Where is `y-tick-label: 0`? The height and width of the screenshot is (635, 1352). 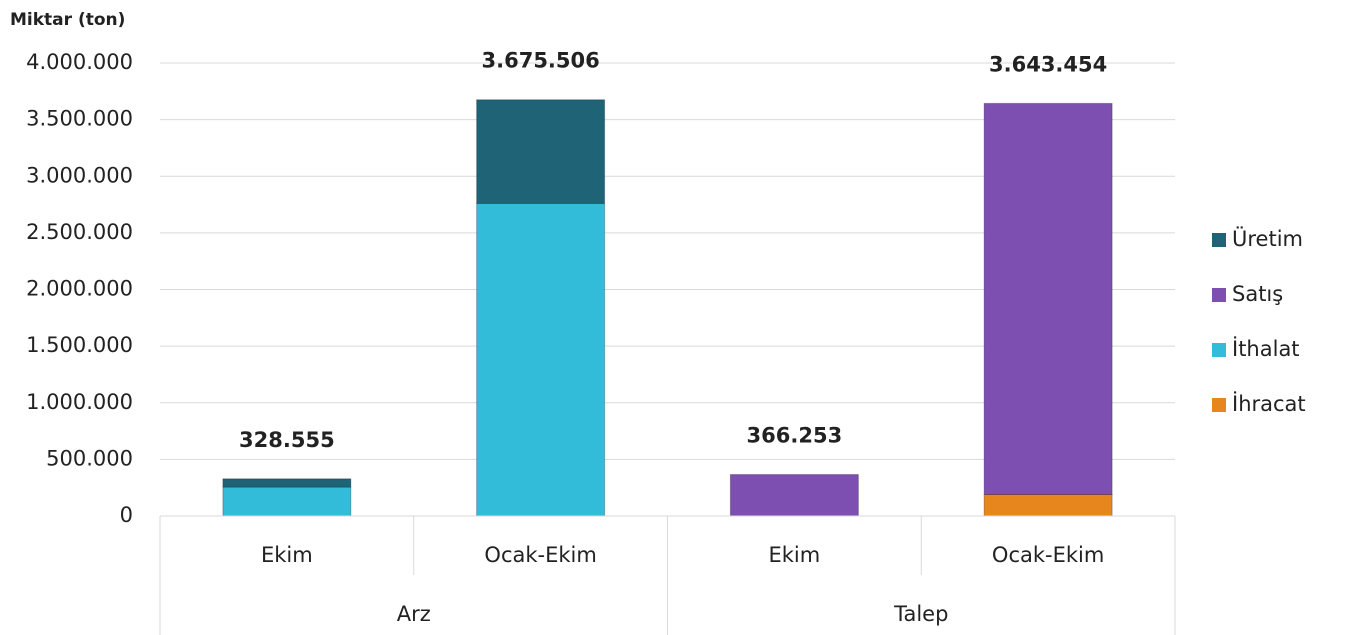
y-tick-label: 0 is located at coordinates (126, 515).